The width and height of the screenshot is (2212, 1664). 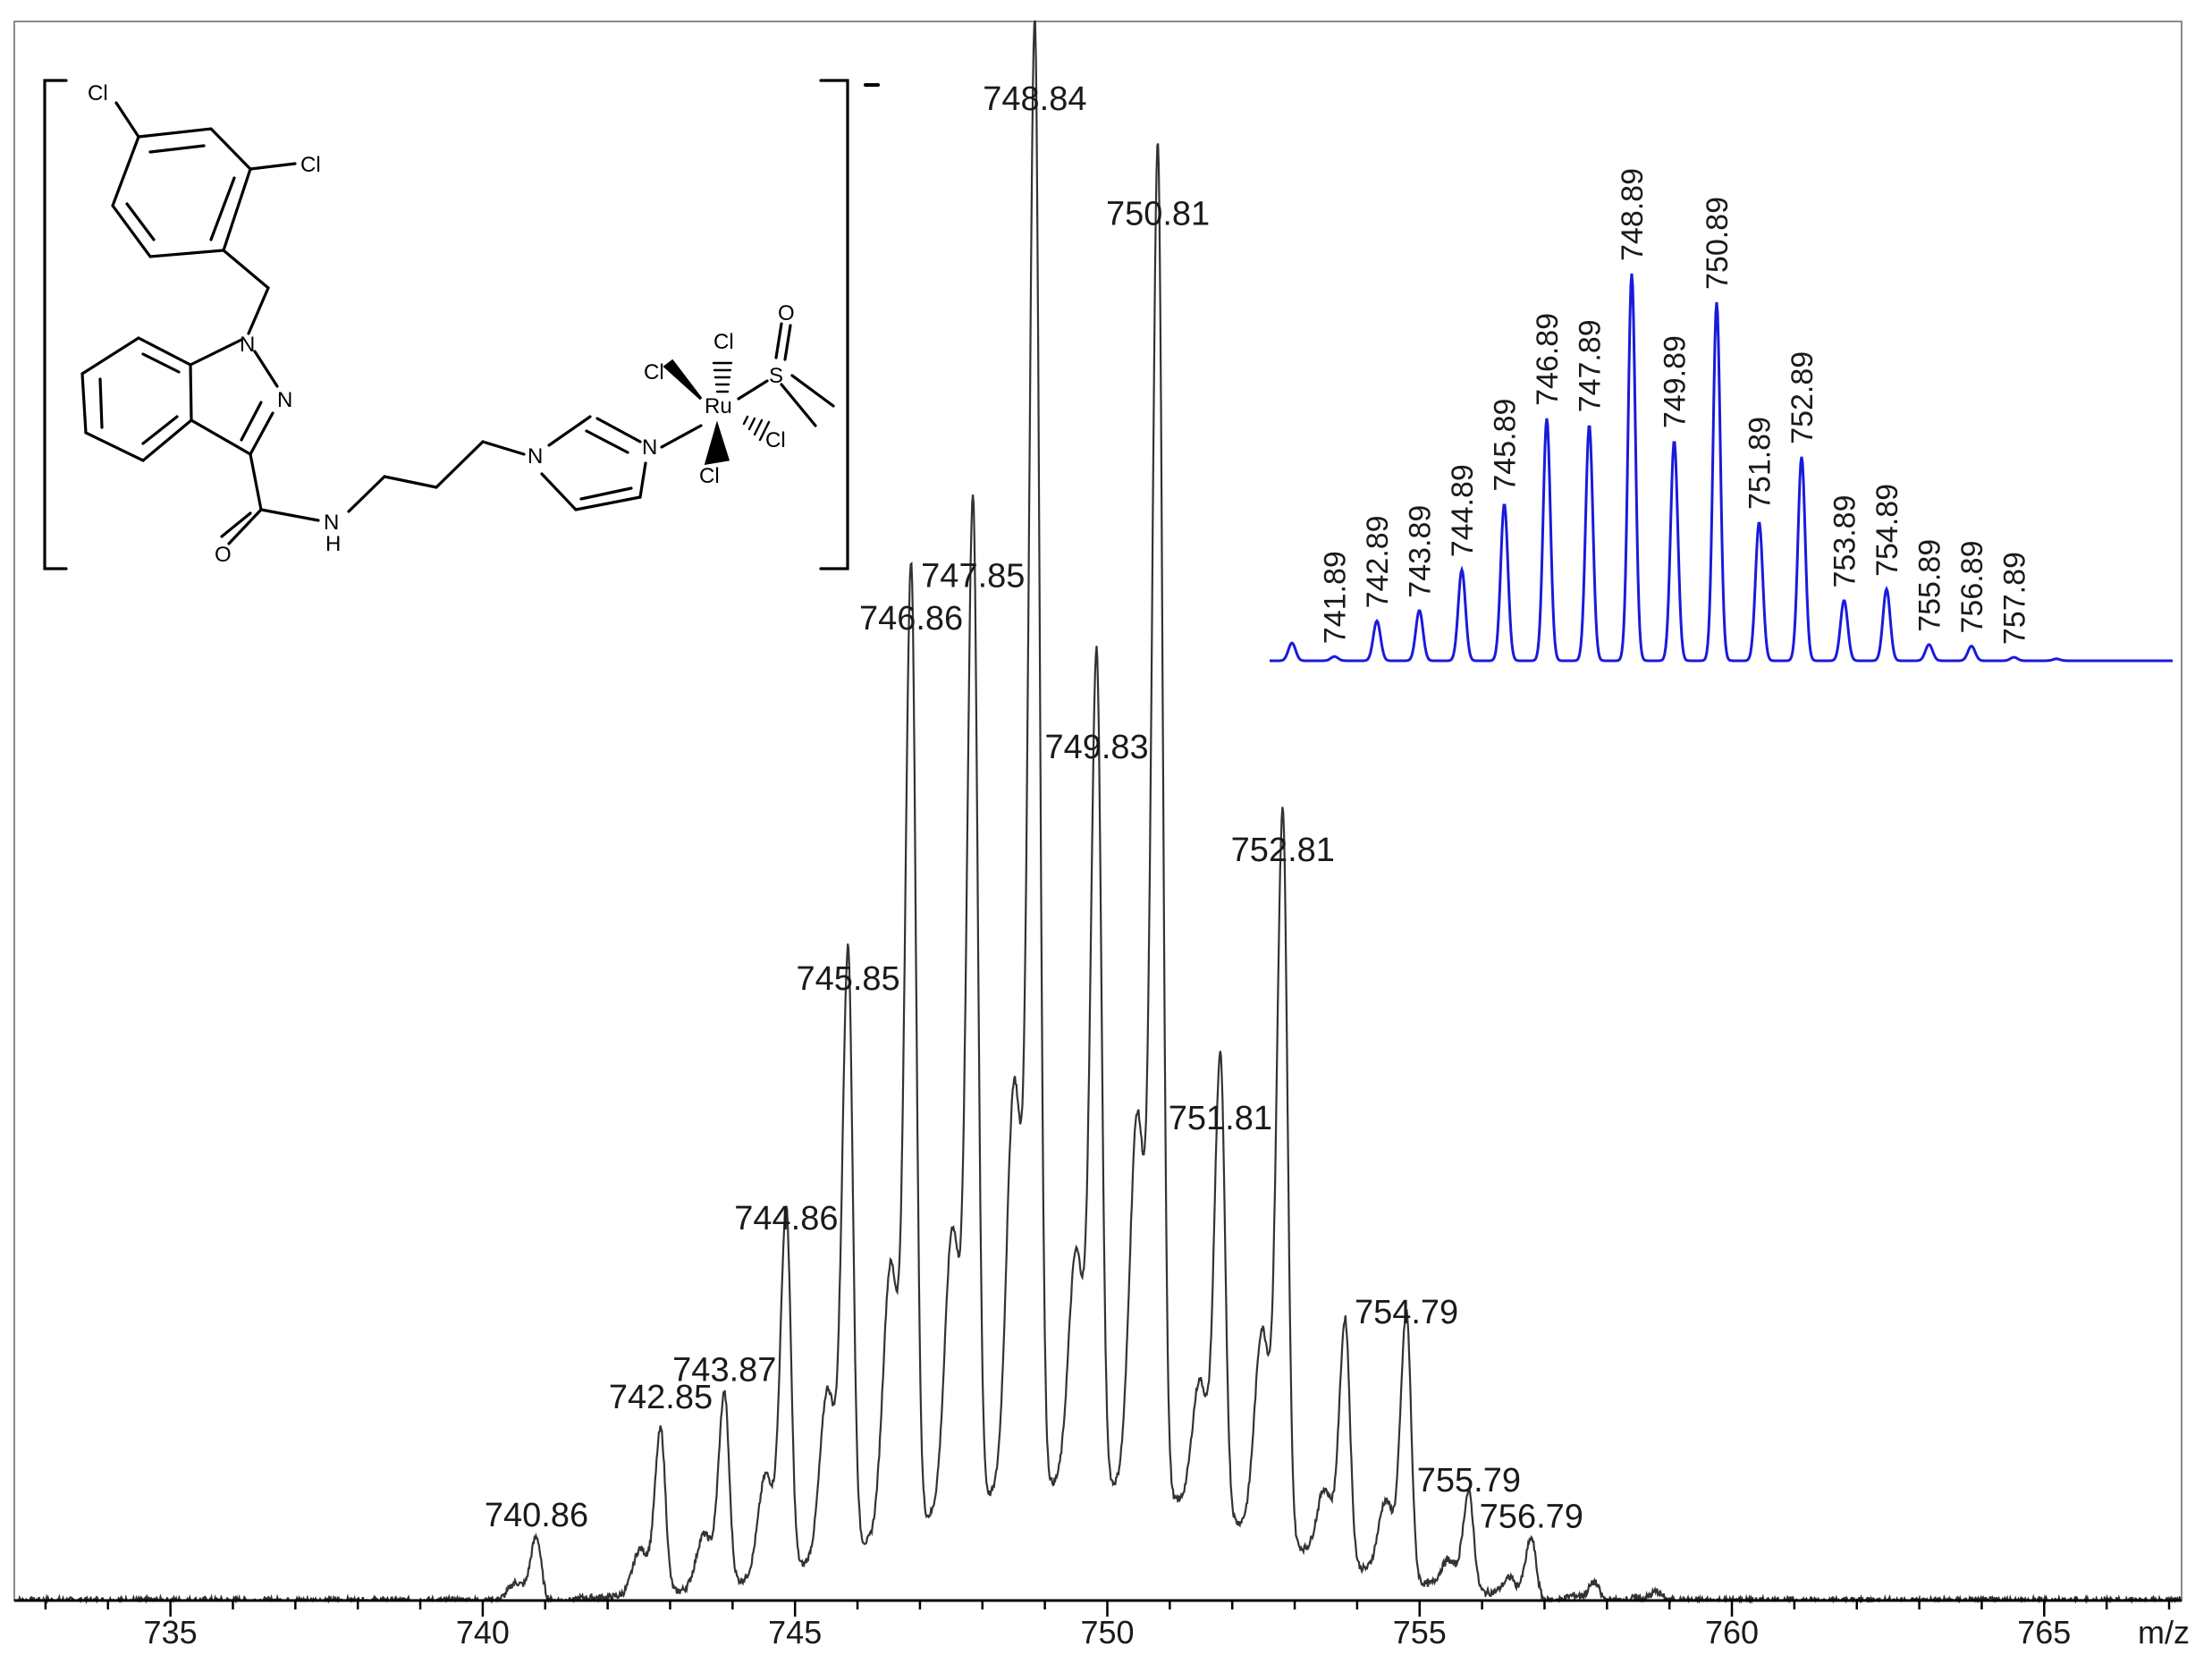 I want to click on x-tick-label: 750, so click(x=1107, y=1632).